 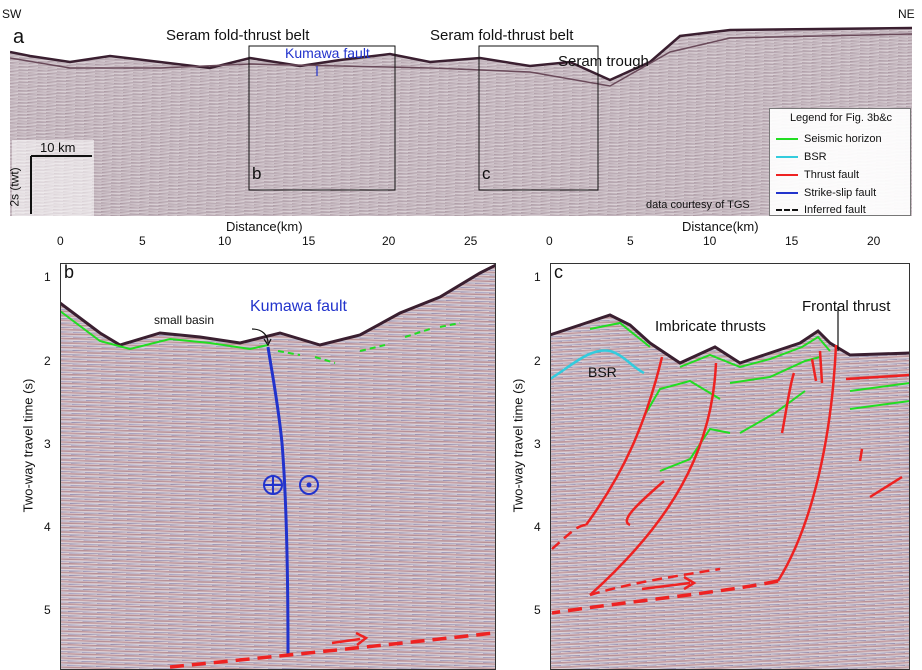 I want to click on label-seram-trough: Seram trough, so click(x=603, y=61).